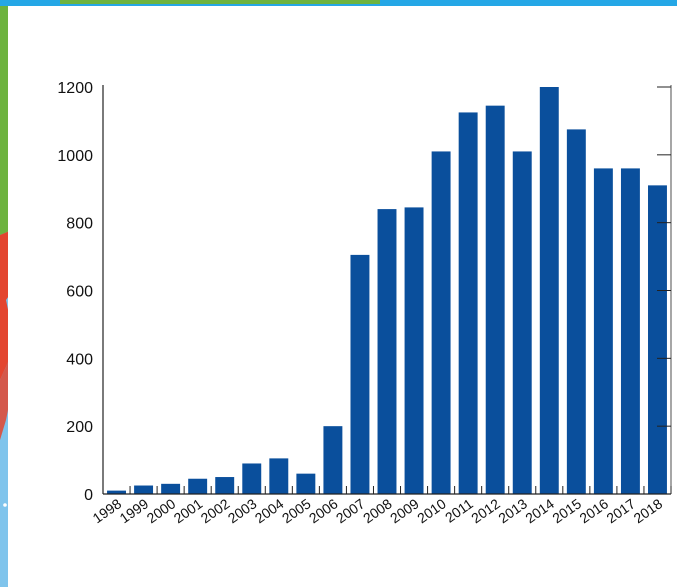  Describe the element at coordinates (75, 156) in the screenshot. I see `y-tick-label-1000: 1000` at that location.